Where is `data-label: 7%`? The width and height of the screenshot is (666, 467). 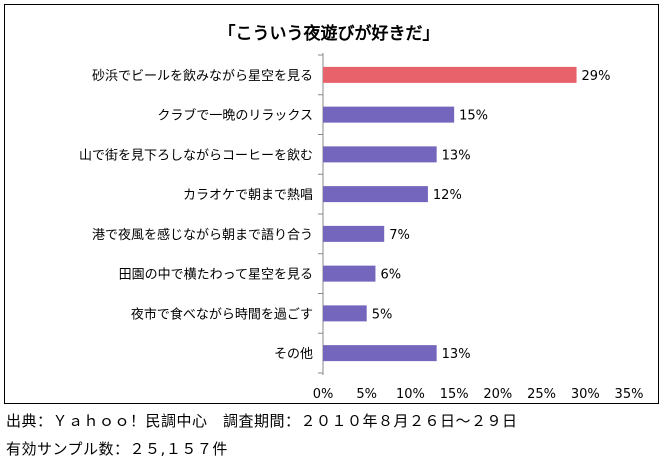
data-label: 7% is located at coordinates (399, 235).